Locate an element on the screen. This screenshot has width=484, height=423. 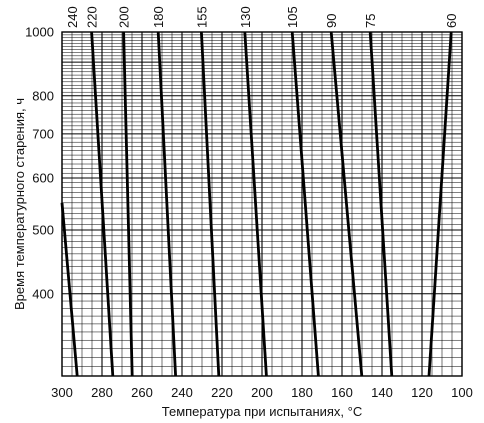
series-label-200: 200 is located at coordinates (124, 17).